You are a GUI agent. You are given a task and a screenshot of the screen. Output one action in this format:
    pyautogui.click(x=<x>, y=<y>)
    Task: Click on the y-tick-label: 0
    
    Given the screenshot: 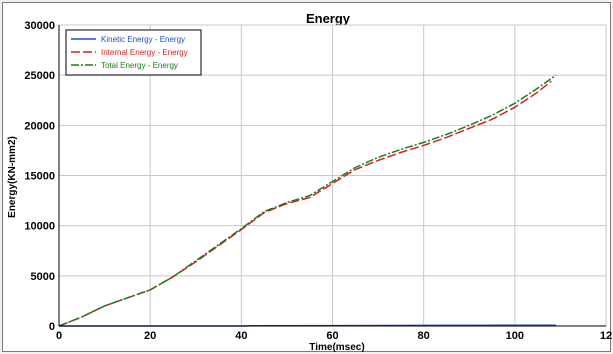 What is the action you would take?
    pyautogui.click(x=52, y=327)
    